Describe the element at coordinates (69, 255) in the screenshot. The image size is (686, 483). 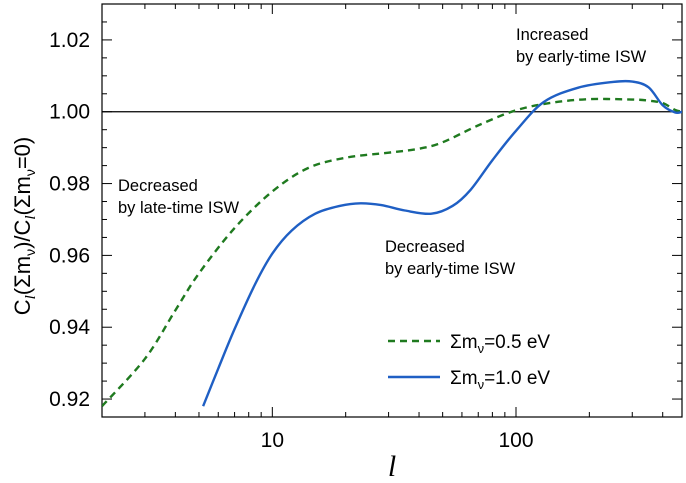
I see `y-tick-label: 0.96` at that location.